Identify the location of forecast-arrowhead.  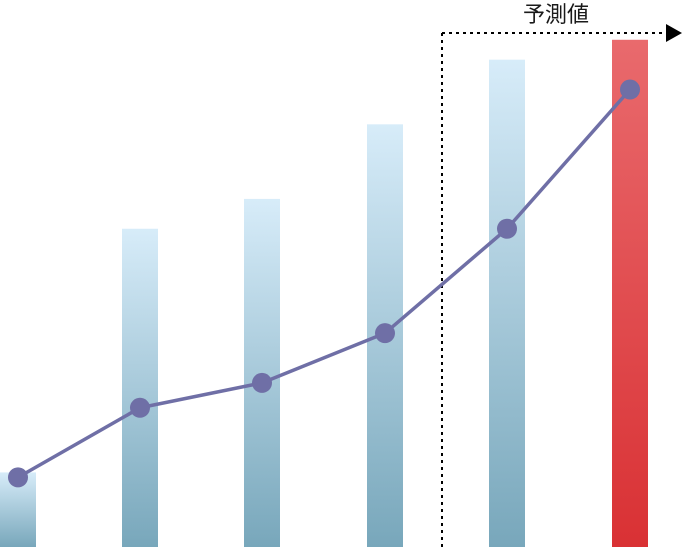
(674, 33).